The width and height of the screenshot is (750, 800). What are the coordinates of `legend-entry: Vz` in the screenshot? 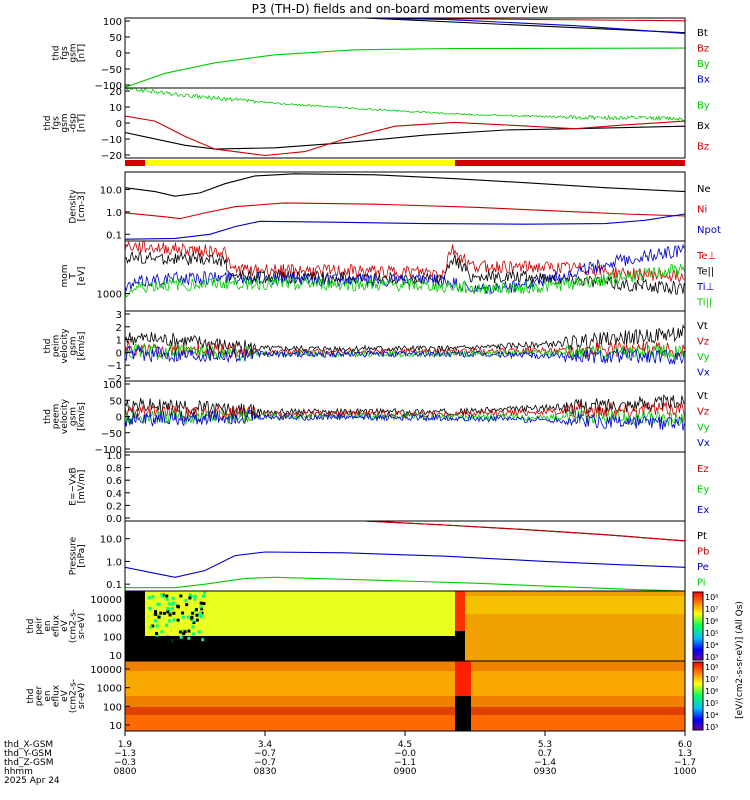 It's located at (703, 341).